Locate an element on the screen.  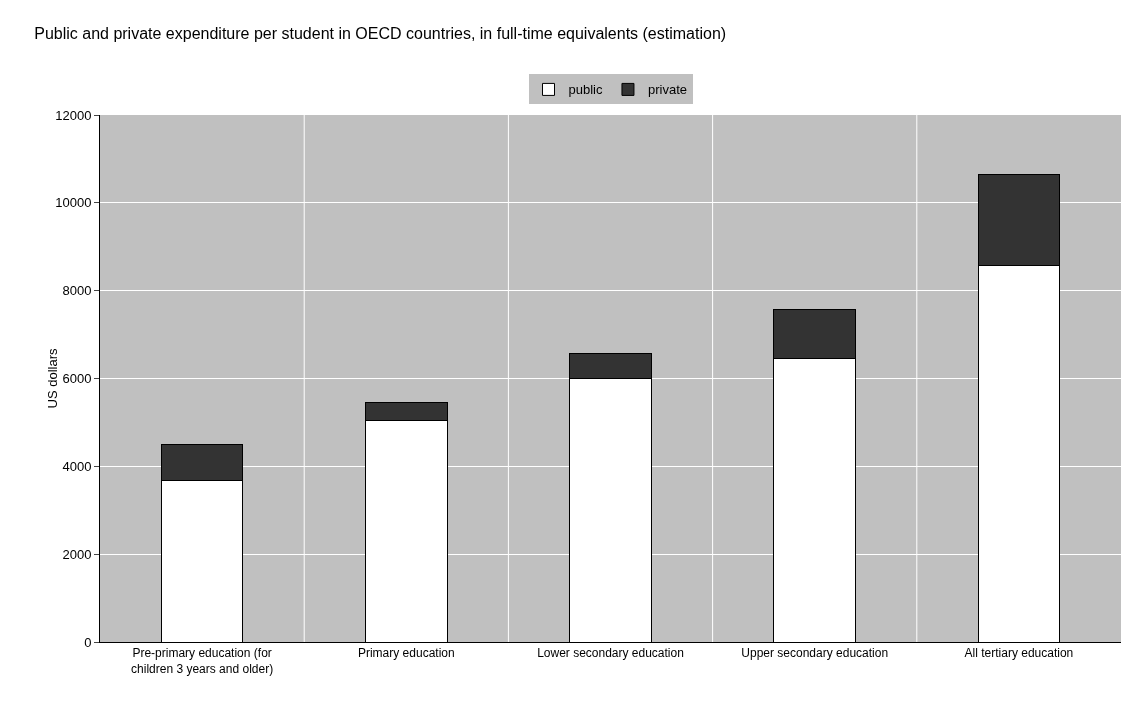
x-tick-label: Upper secondary education is located at coordinates (815, 653).